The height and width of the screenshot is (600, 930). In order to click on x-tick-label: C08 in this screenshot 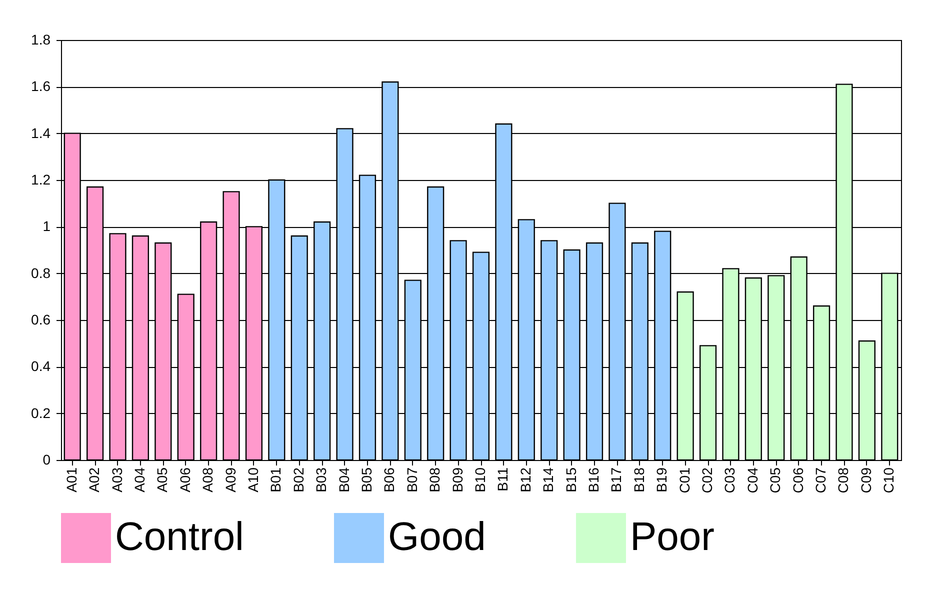, I will do `click(843, 480)`.